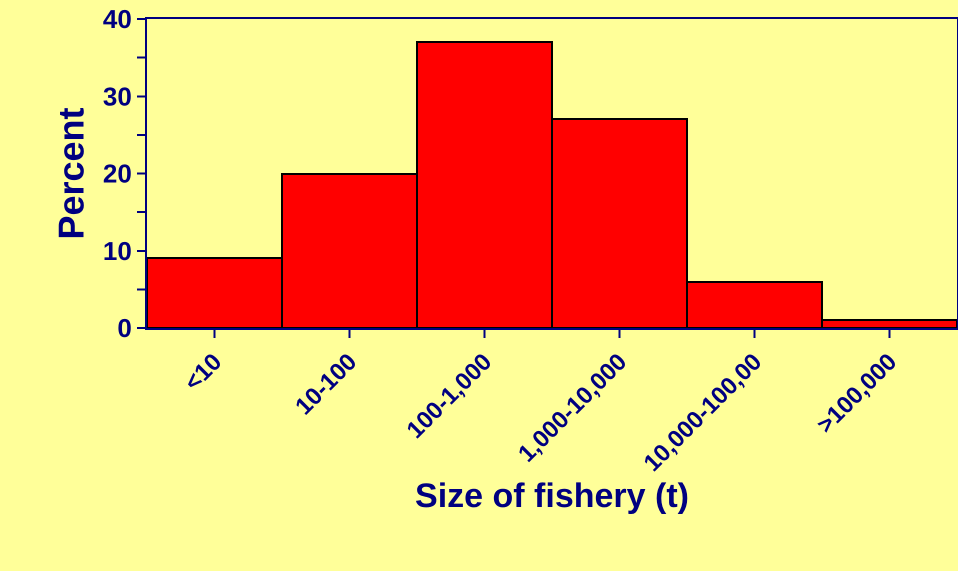  Describe the element at coordinates (124, 328) in the screenshot. I see `y-tick-label: 0` at that location.